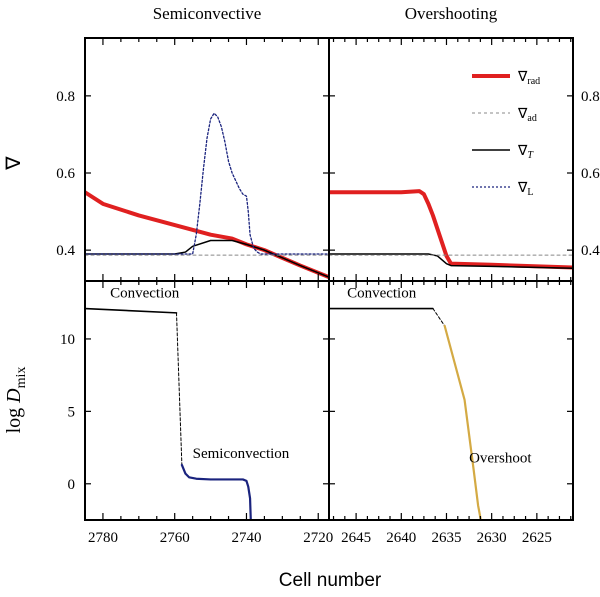 The height and width of the screenshot is (597, 600). I want to click on xtick-label: 2640, so click(401, 538).